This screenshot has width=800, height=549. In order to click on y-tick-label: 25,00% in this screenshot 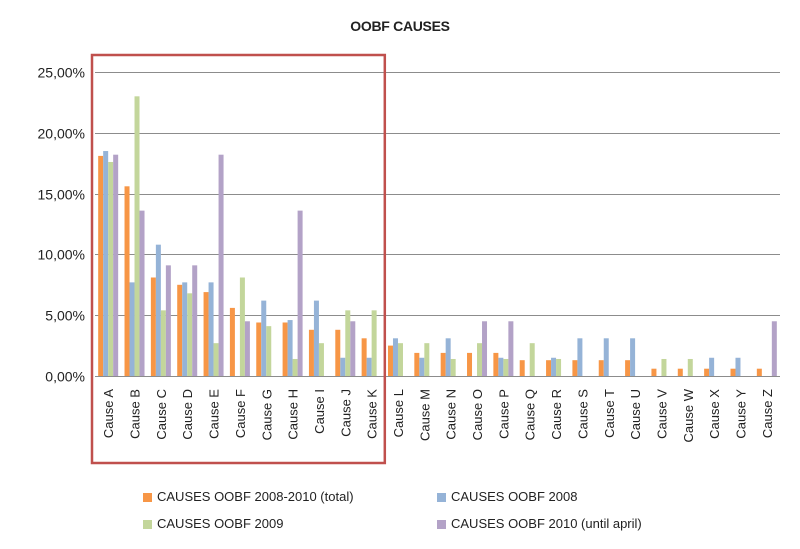, I will do `click(61, 73)`.